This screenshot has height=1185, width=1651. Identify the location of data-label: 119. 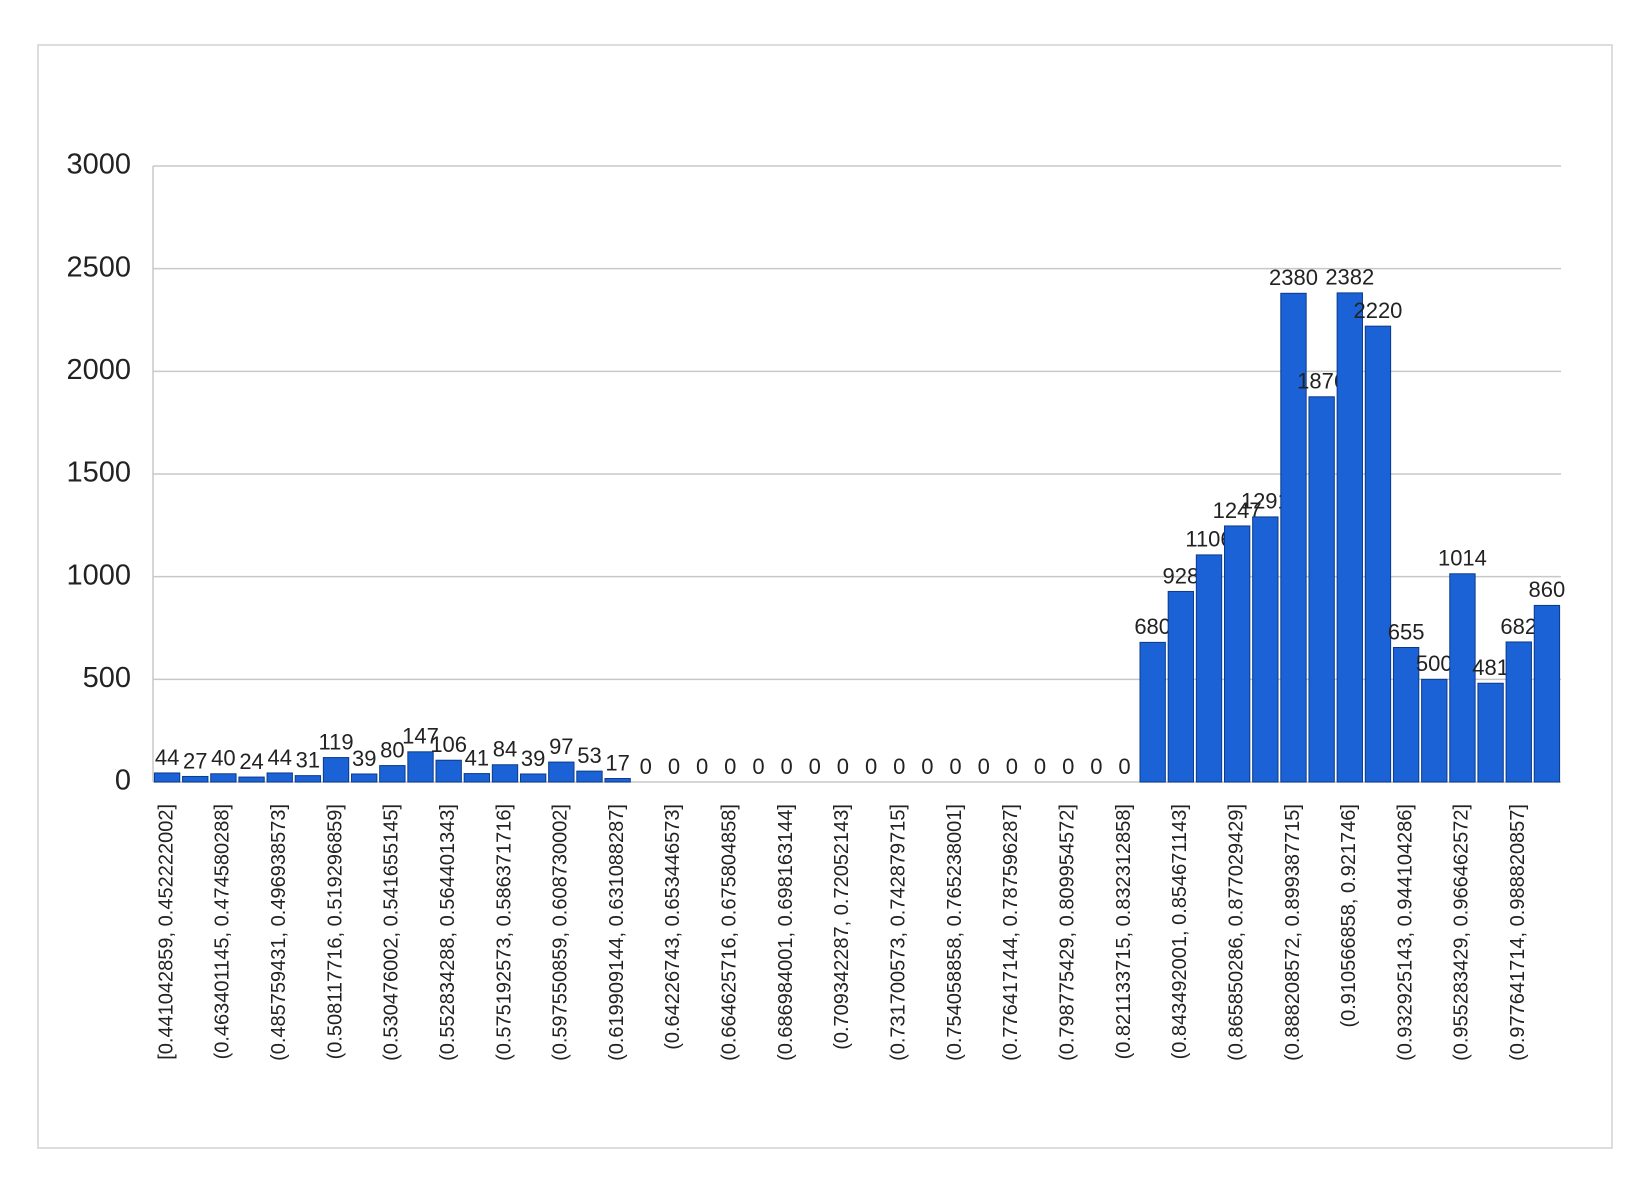
(336, 741).